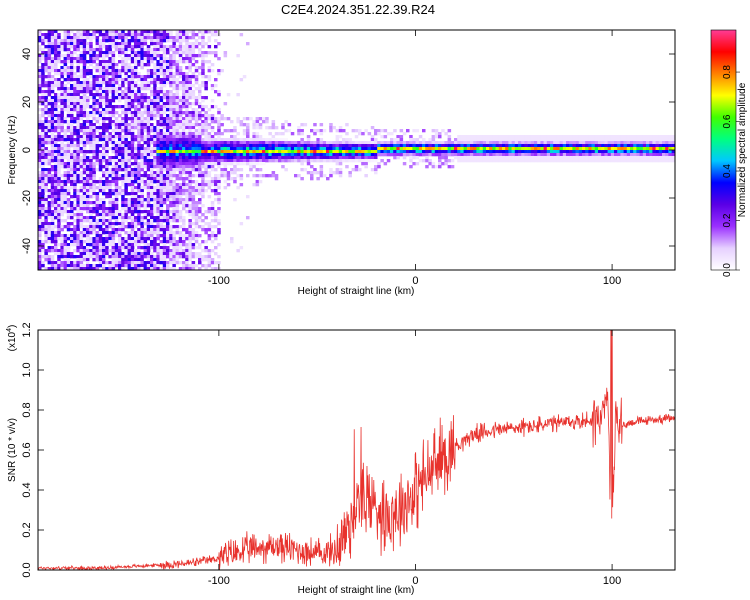  What do you see at coordinates (727, 121) in the screenshot?
I see `colorbar-tick-label: 0.6` at bounding box center [727, 121].